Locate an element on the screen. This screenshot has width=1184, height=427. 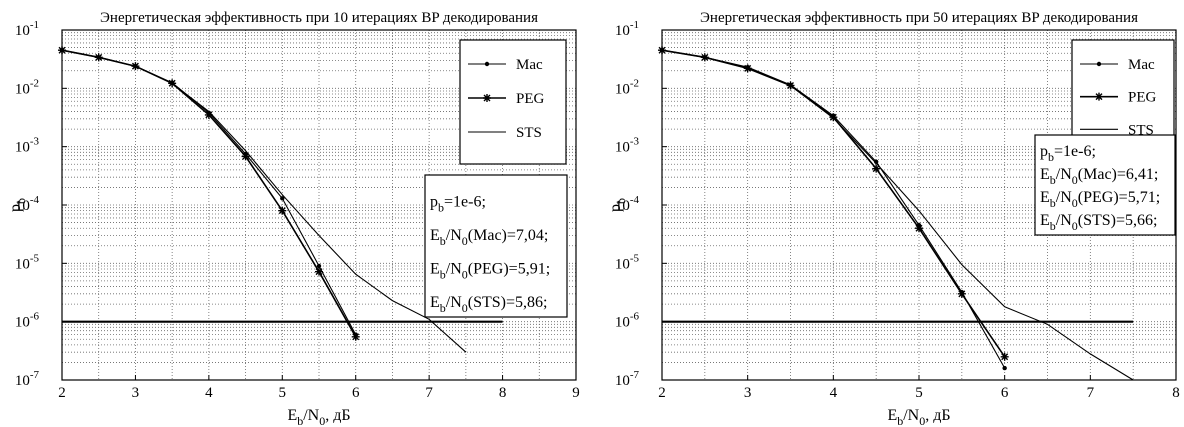
annotation-line: Eb/N0(Mac)=7,04; is located at coordinates (489, 237).